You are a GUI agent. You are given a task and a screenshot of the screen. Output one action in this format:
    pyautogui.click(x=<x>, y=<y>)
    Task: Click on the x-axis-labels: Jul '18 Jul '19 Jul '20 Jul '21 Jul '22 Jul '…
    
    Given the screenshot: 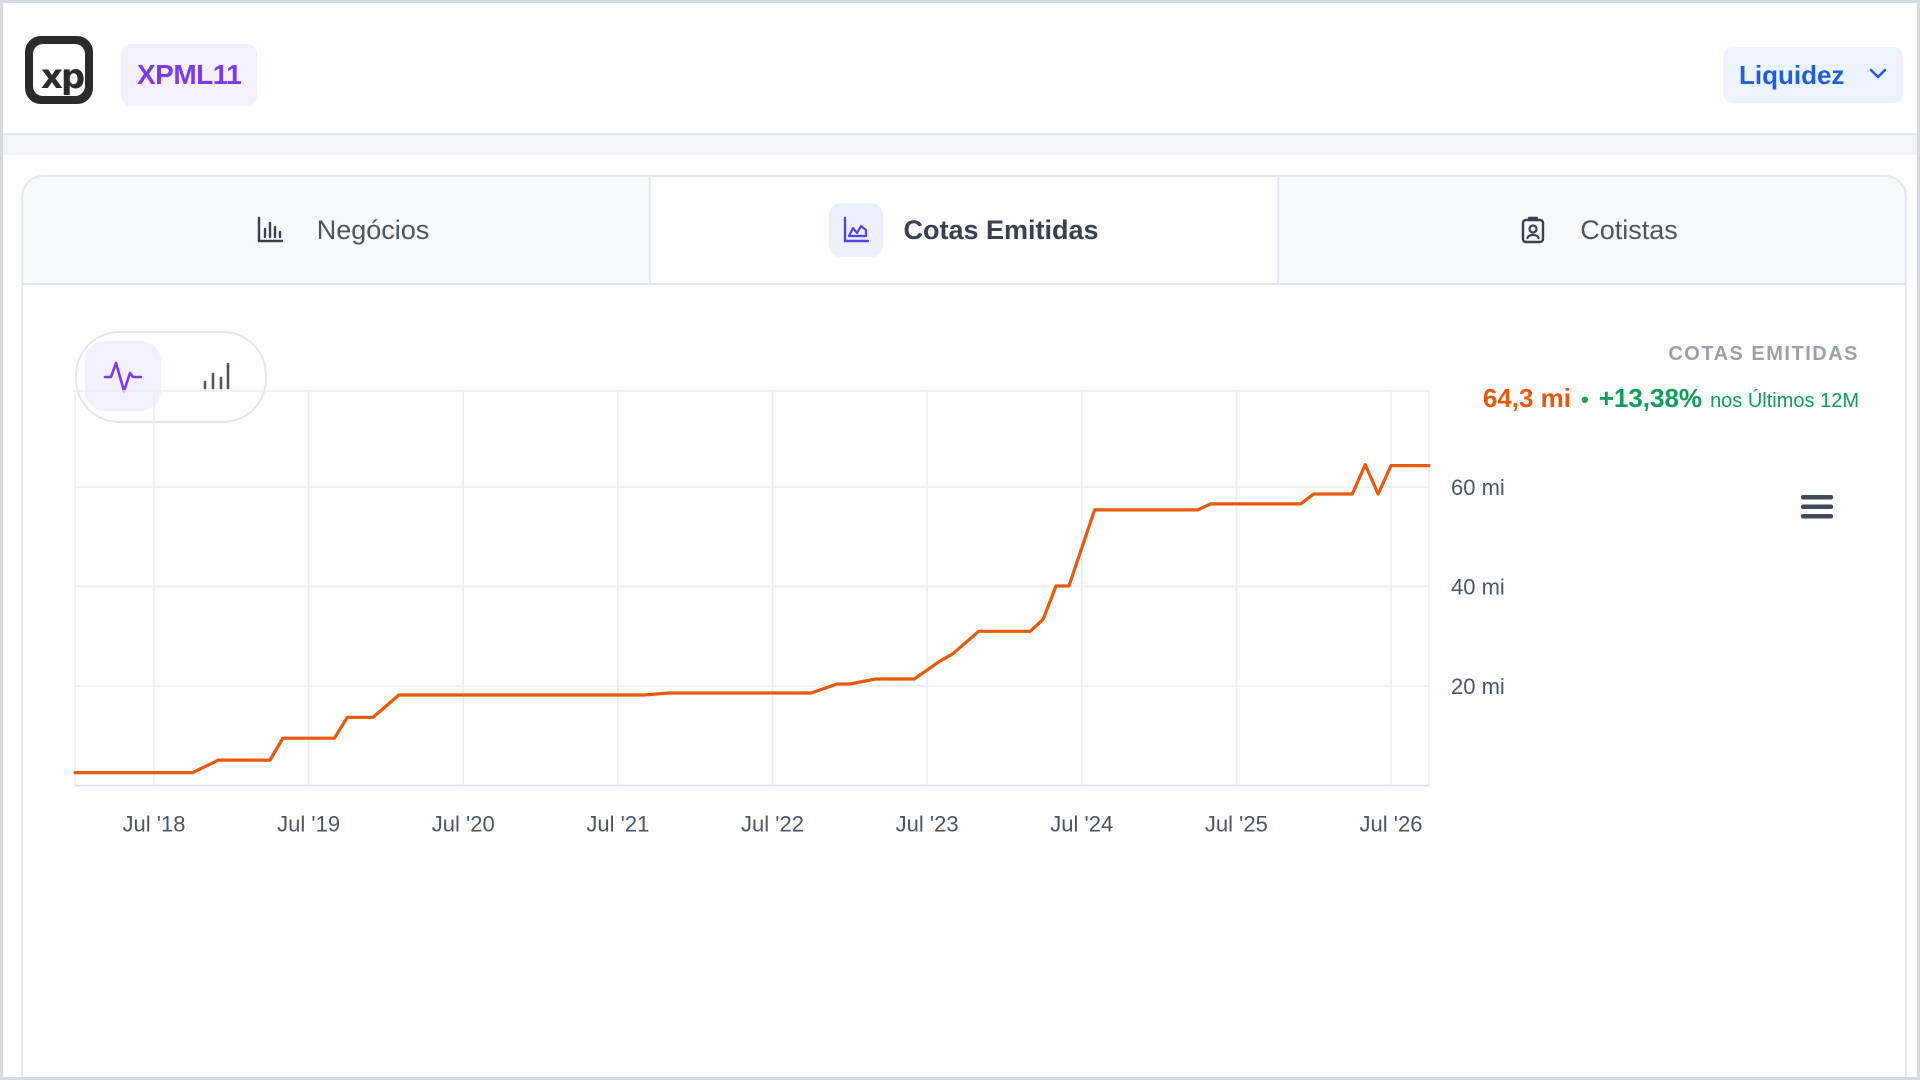 What is the action you would take?
    pyautogui.click(x=773, y=824)
    